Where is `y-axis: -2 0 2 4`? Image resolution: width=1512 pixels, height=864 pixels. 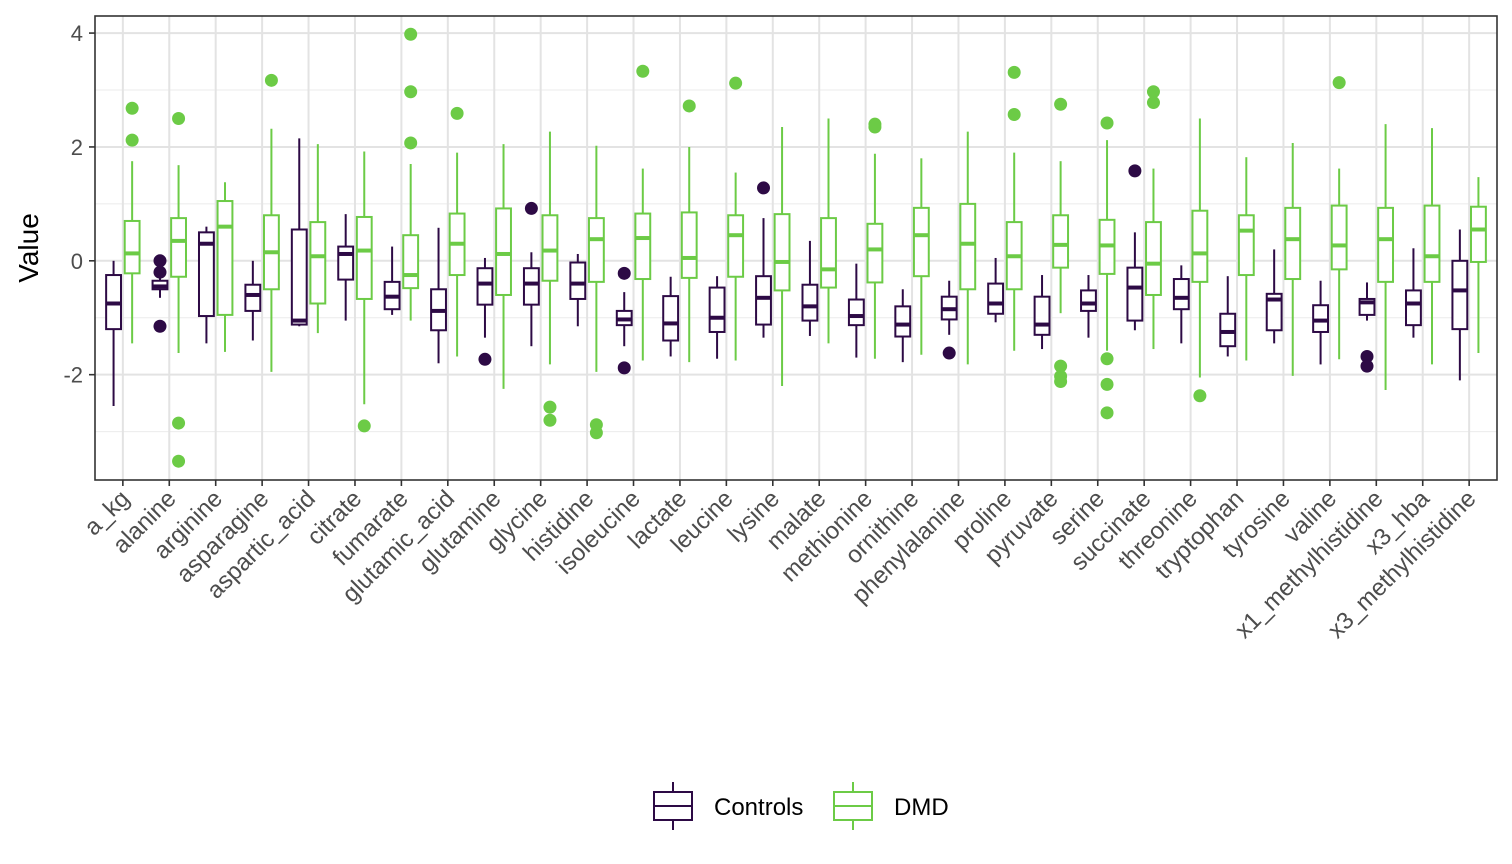
y-axis: -2 0 2 4 is located at coordinates (79, 204).